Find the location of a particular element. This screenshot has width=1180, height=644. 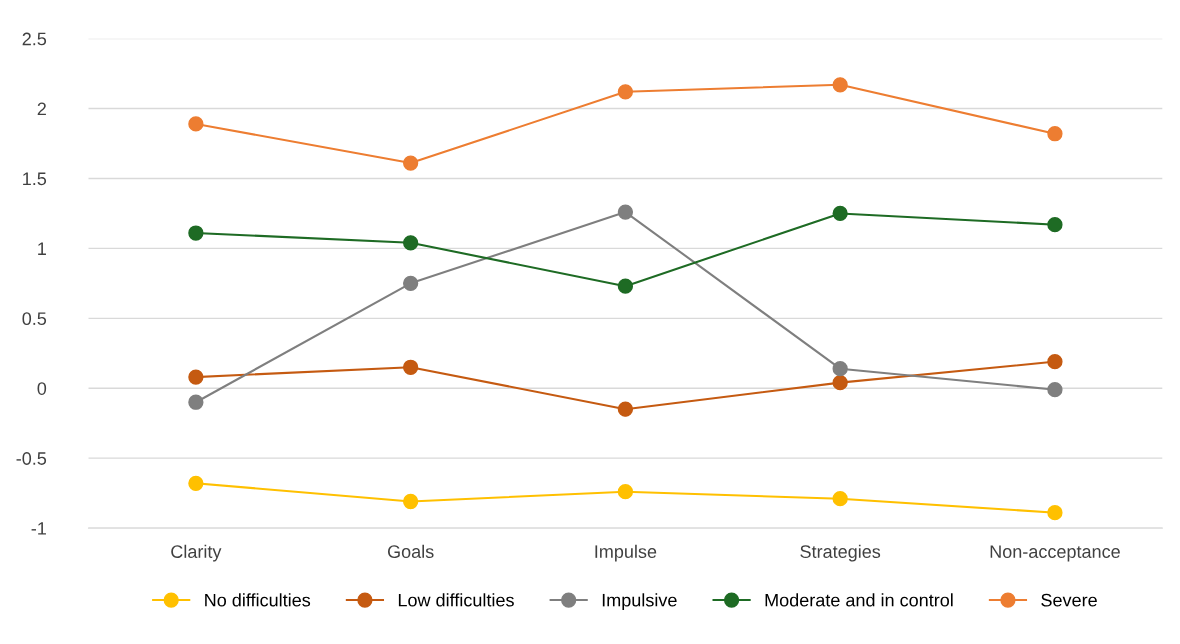

y-tick-label: 2.5 is located at coordinates (34, 39).